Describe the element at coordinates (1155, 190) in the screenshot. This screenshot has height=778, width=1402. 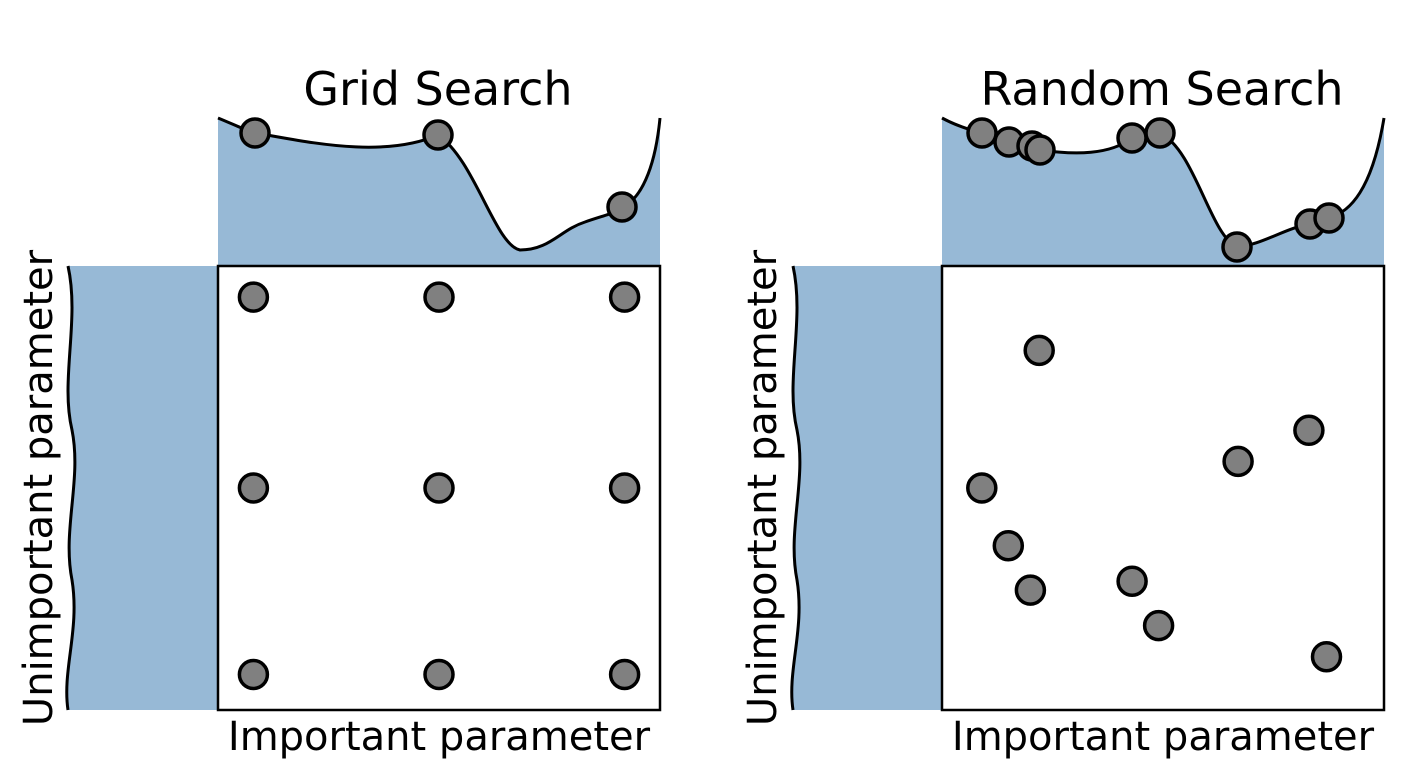
I see `random-search-top-points` at that location.